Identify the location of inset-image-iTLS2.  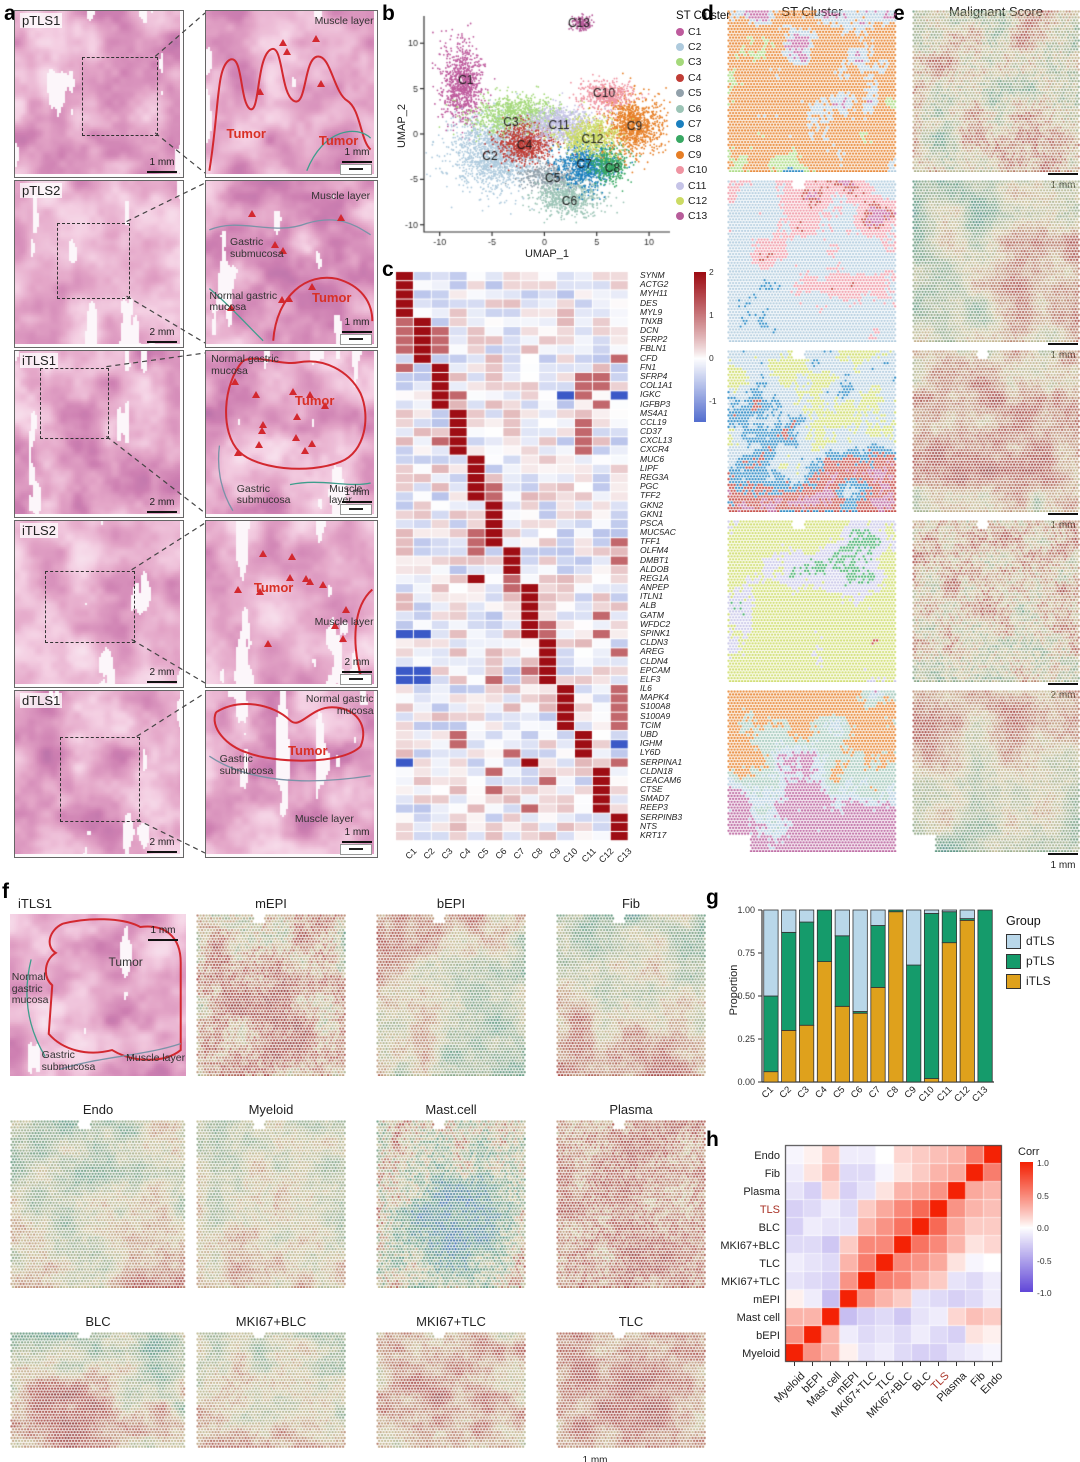
(290, 602).